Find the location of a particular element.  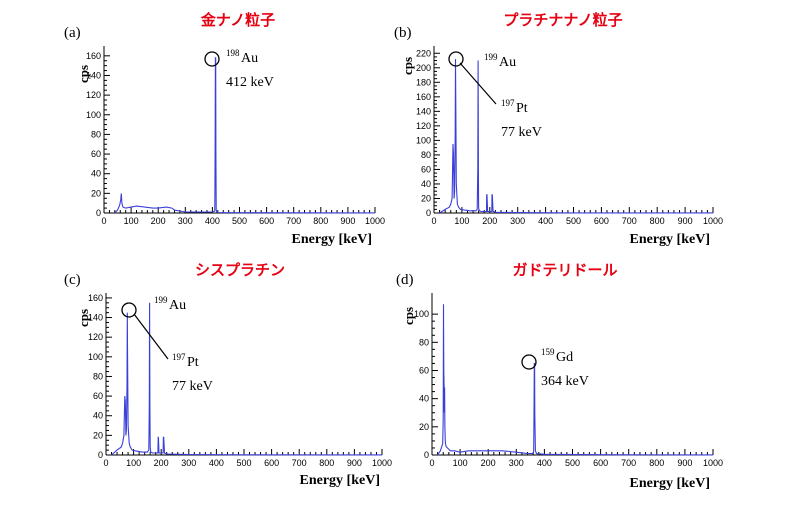

panel-label: (b) is located at coordinates (403, 33).